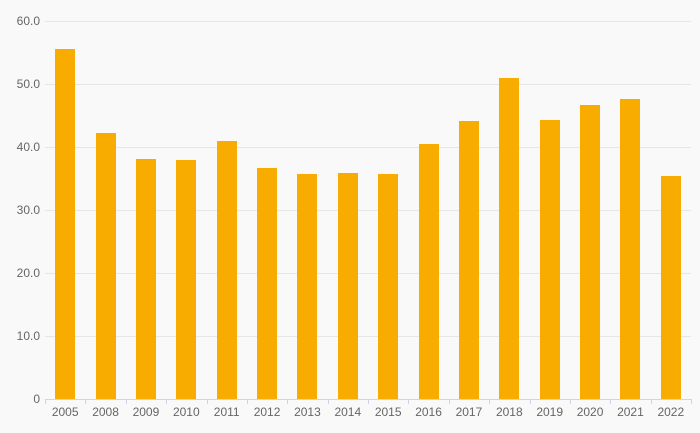 The image size is (700, 433). I want to click on y-axis-tick-label: 50.0, so click(28, 84).